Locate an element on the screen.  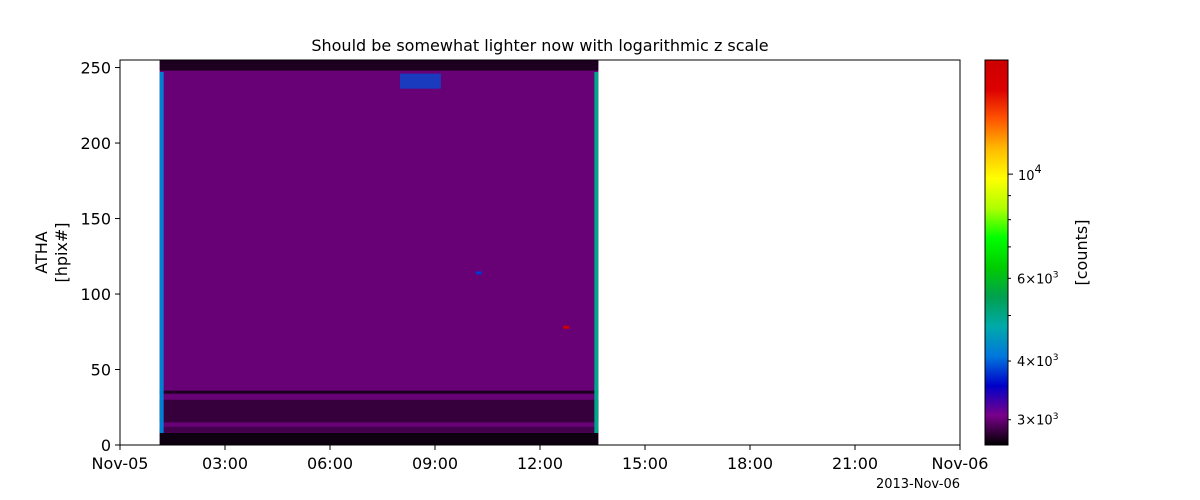
colorbar-tick-label: 4×10³ is located at coordinates (1038, 361).